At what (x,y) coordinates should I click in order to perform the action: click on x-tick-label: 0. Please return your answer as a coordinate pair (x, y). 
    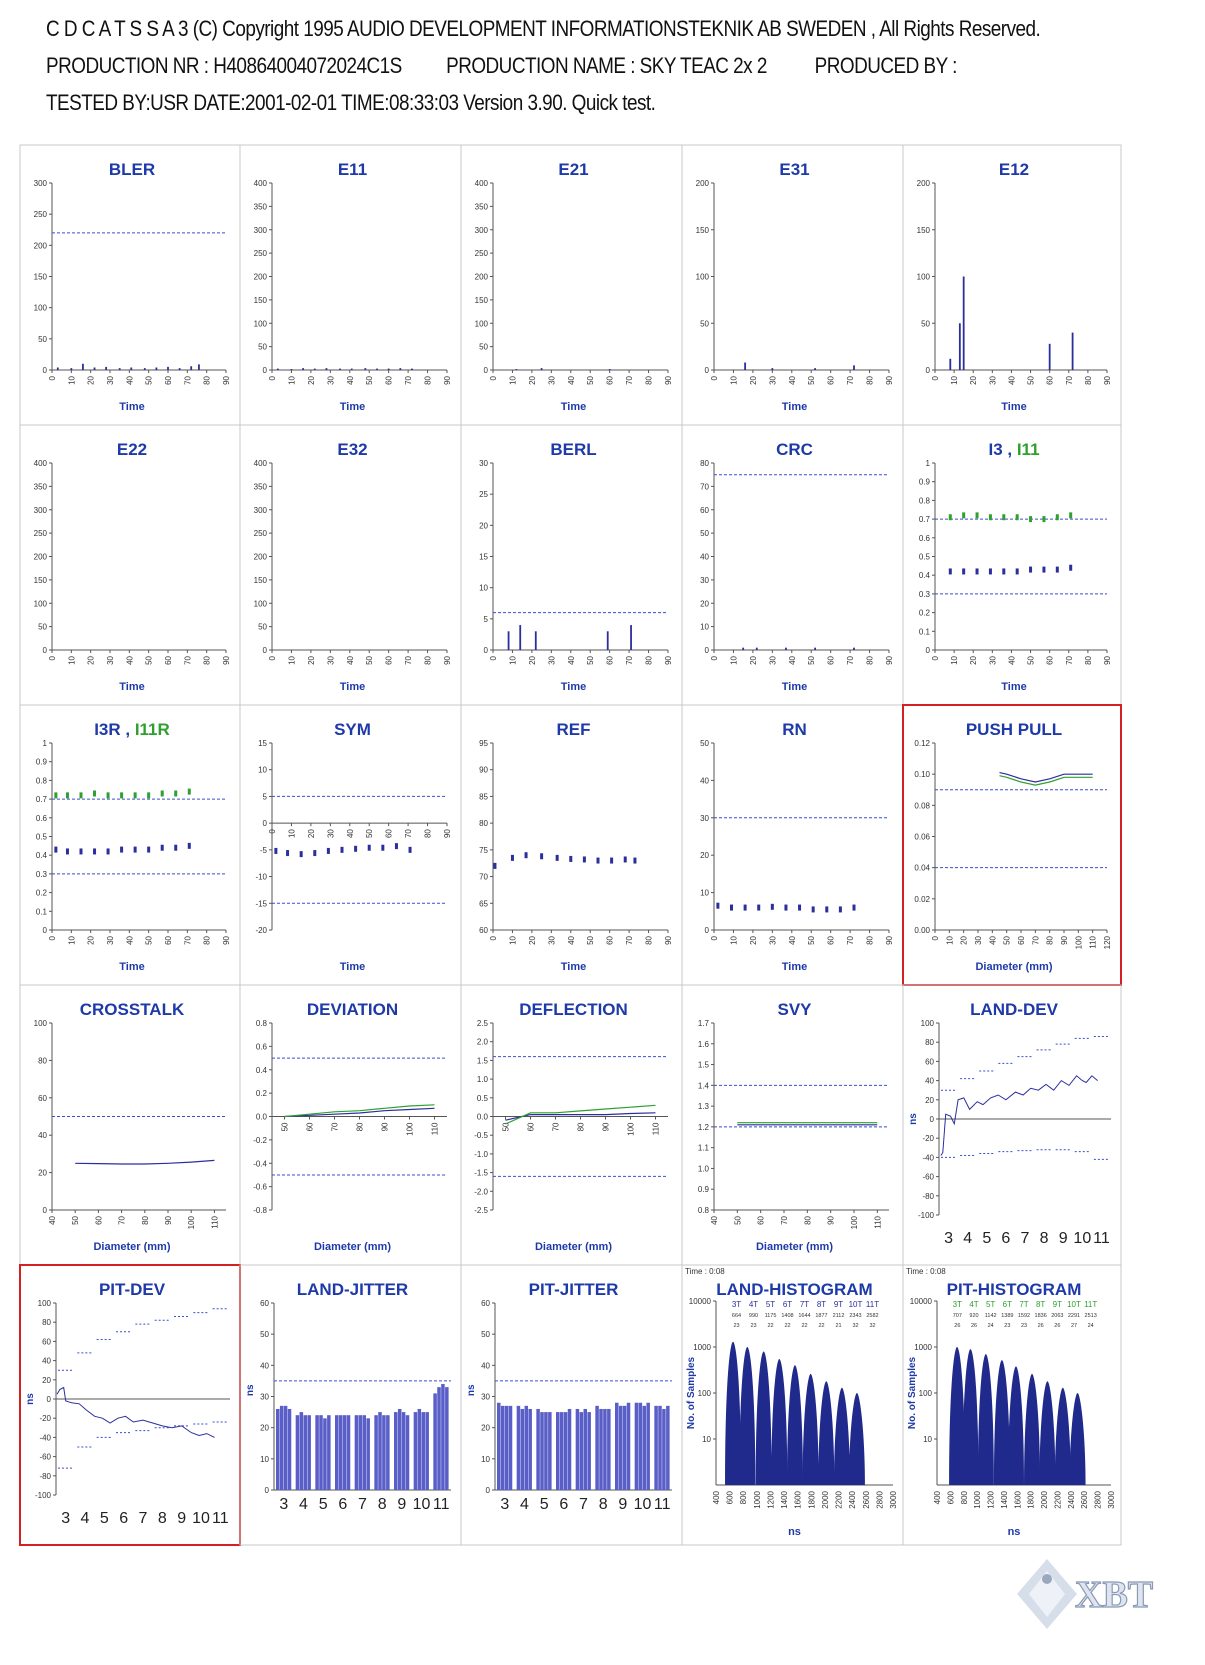
    Looking at the image, I should click on (272, 831).